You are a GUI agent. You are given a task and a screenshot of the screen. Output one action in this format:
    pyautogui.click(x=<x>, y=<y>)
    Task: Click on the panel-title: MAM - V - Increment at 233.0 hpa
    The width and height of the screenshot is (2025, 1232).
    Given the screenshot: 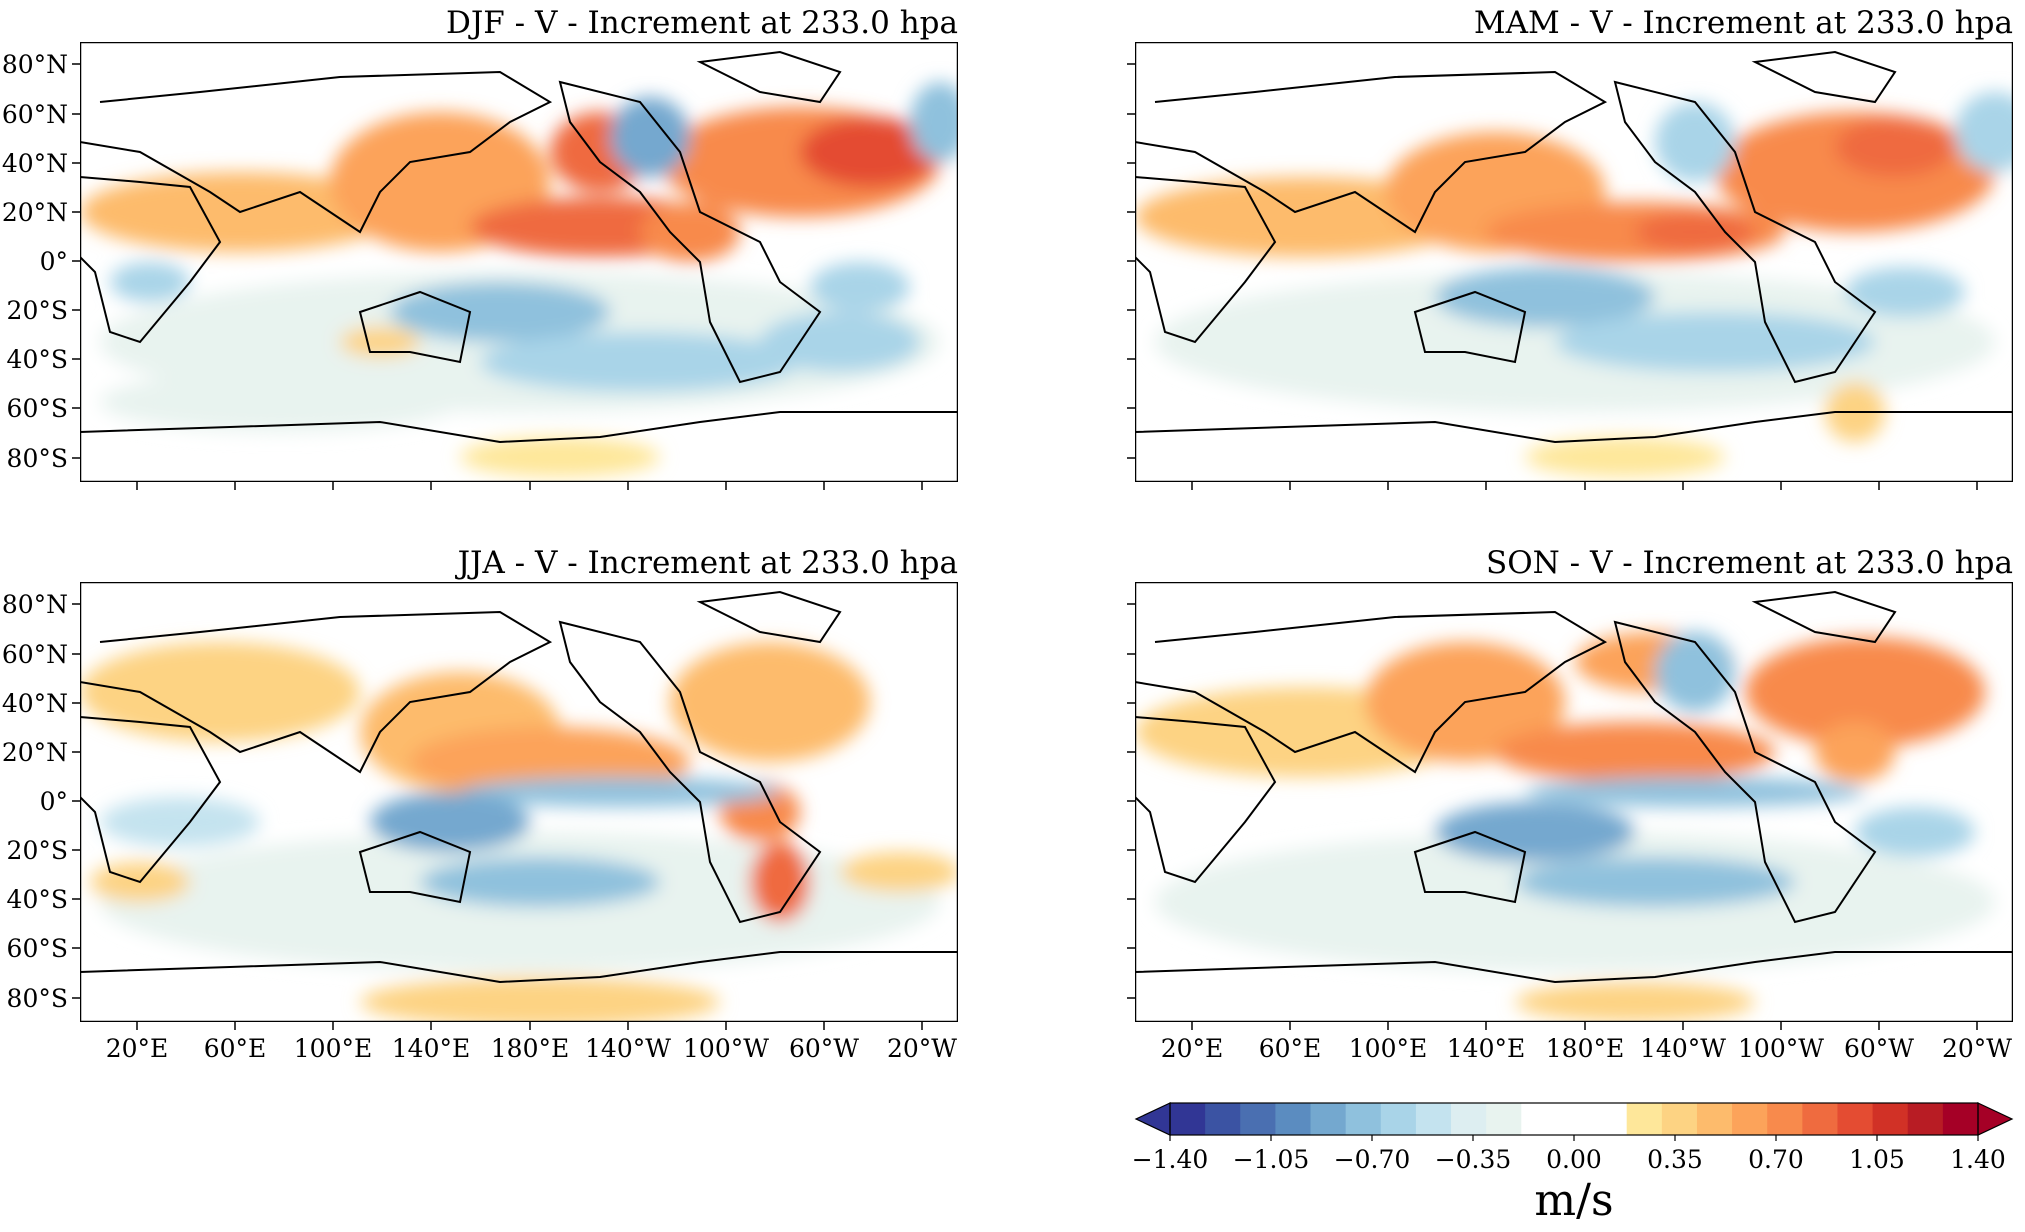 What is the action you would take?
    pyautogui.click(x=1743, y=23)
    